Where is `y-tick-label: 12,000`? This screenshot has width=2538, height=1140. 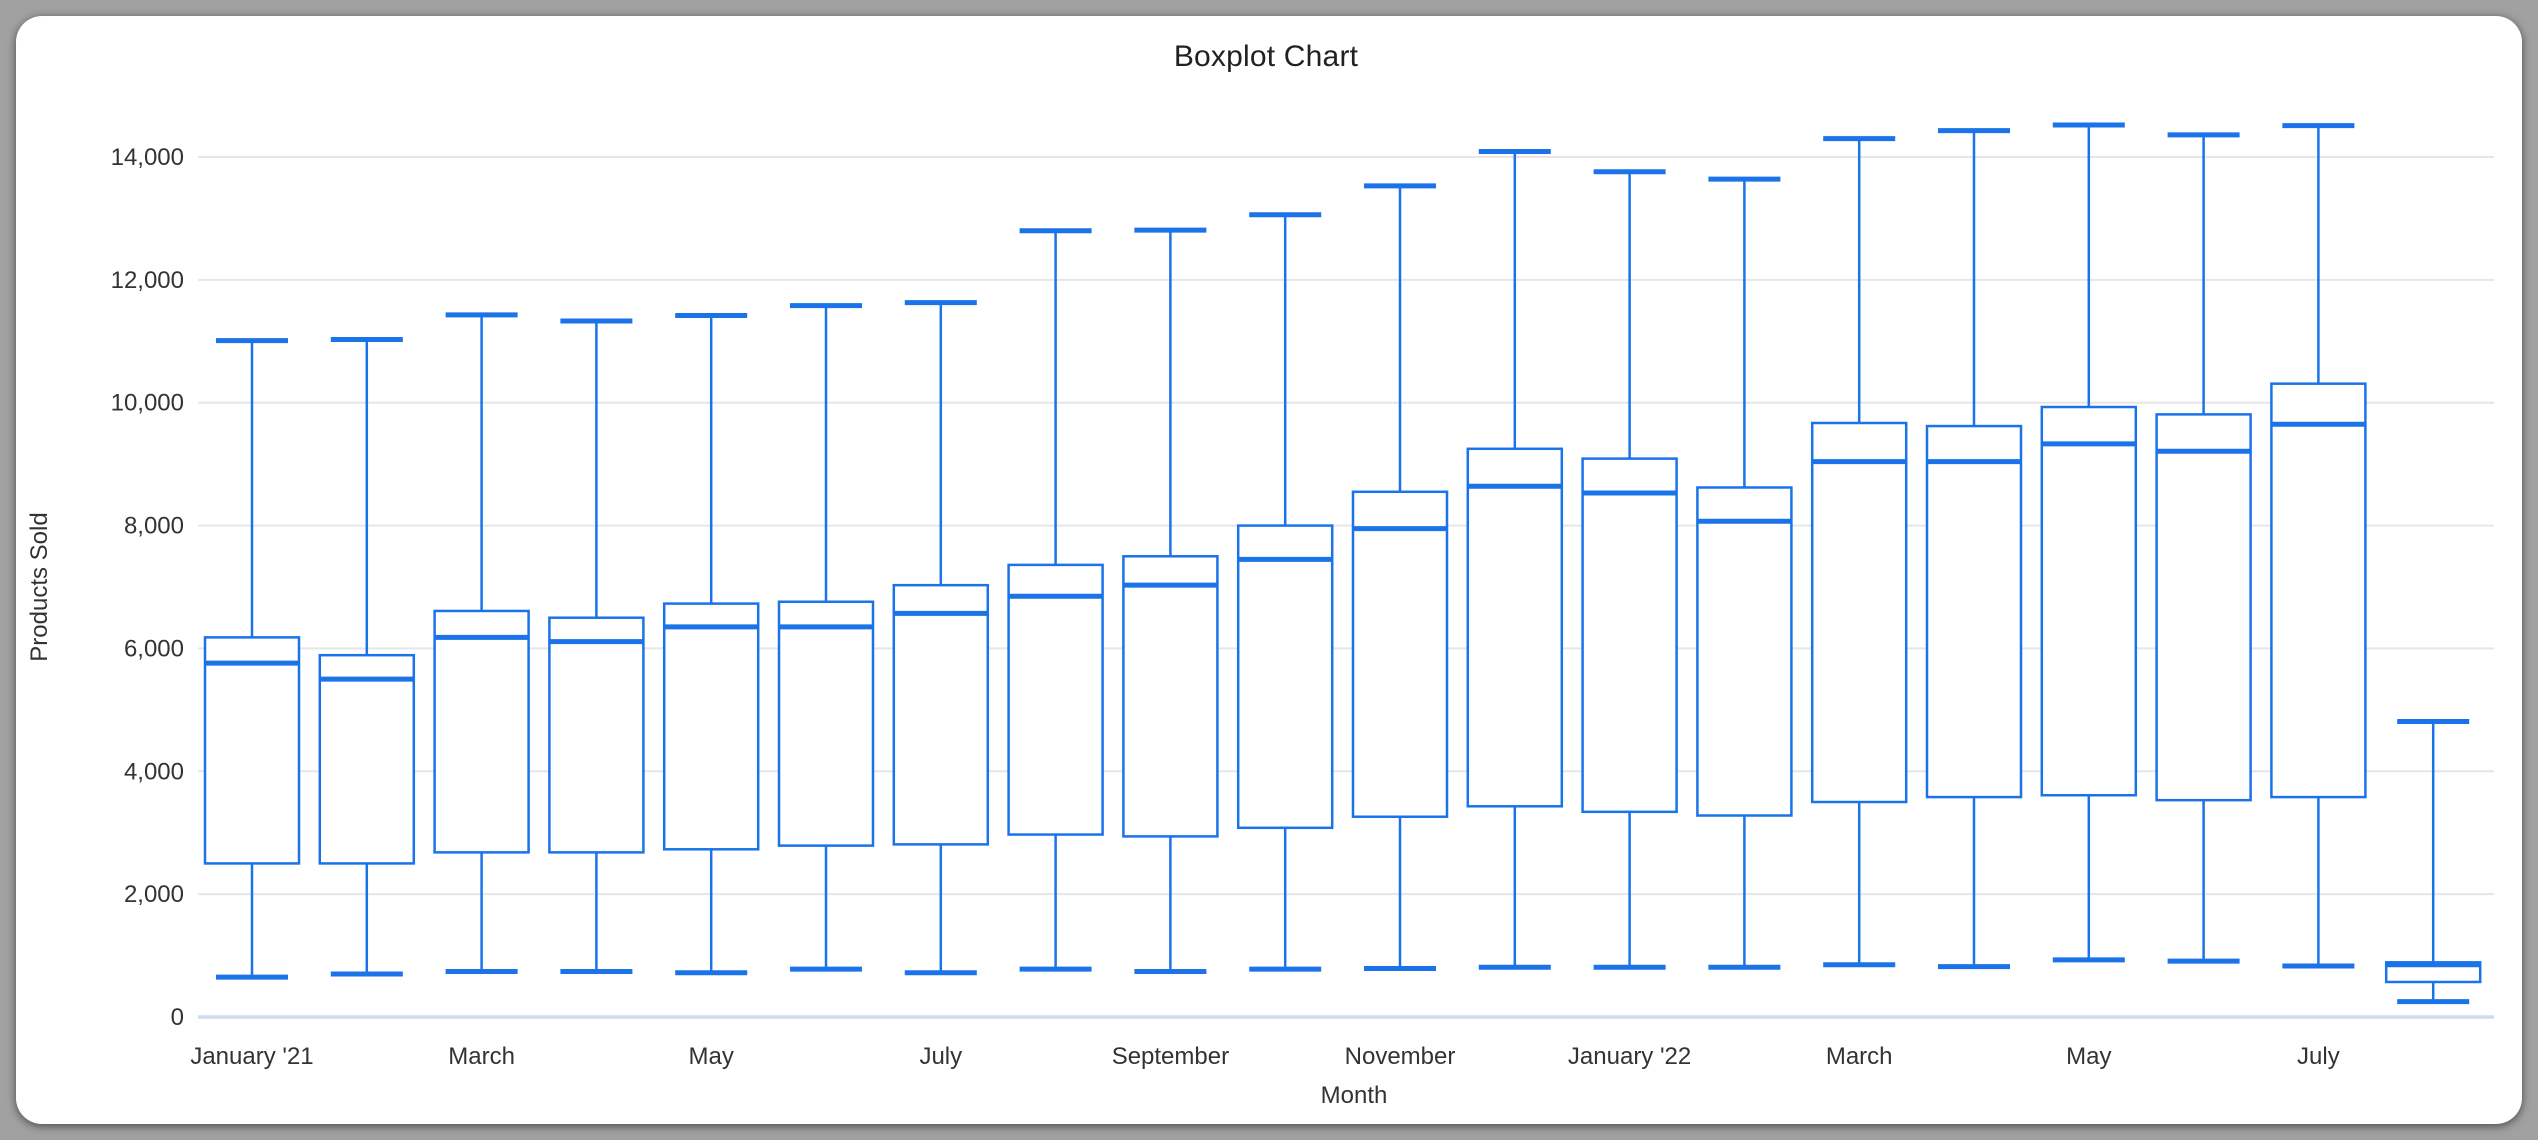
y-tick-label: 12,000 is located at coordinates (147, 280).